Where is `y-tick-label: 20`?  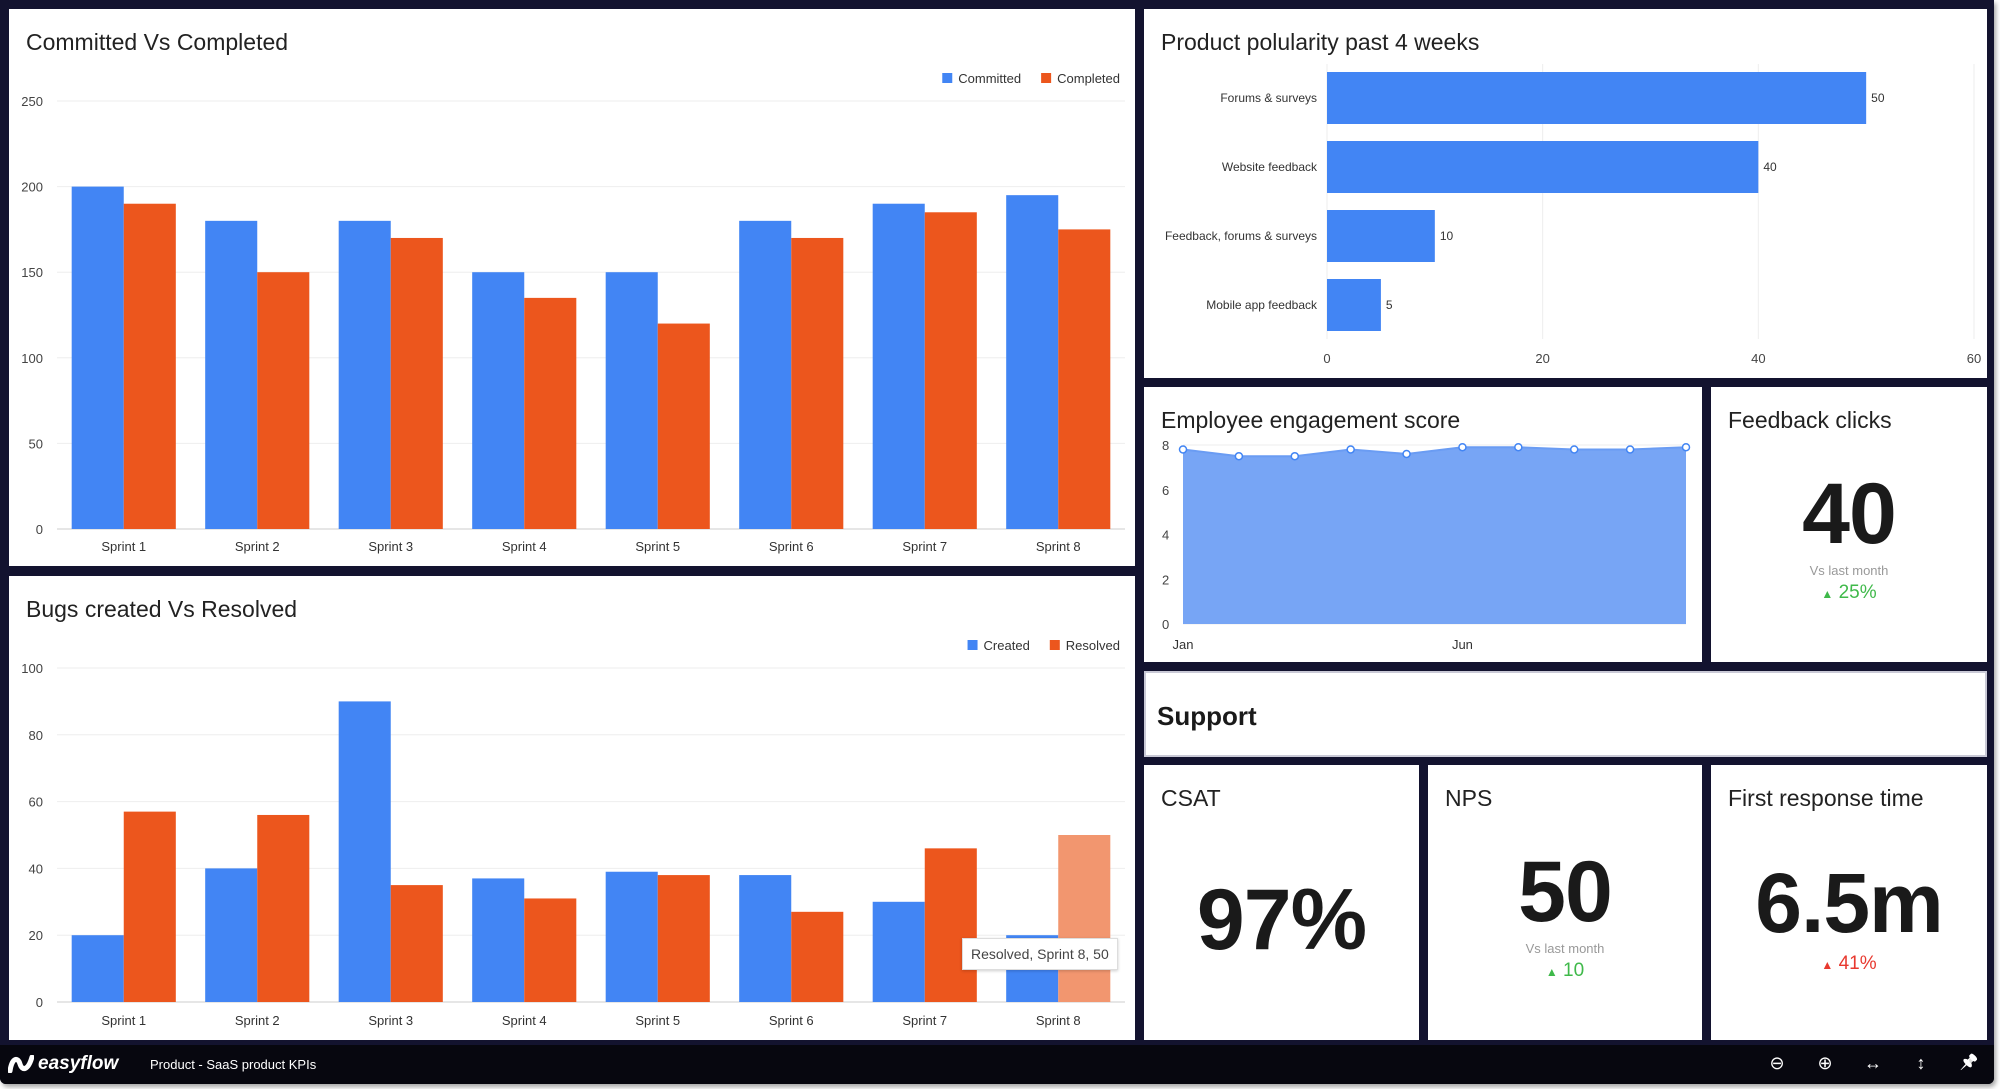
y-tick-label: 20 is located at coordinates (36, 935).